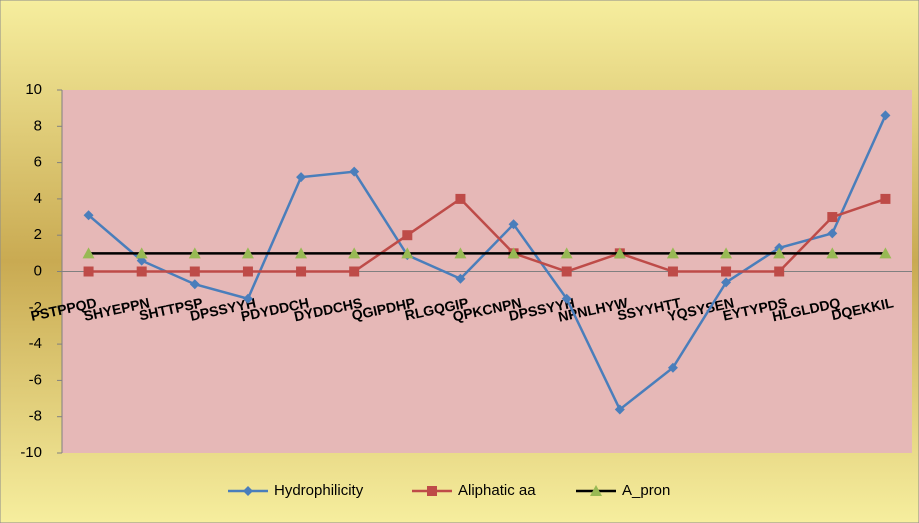  Describe the element at coordinates (38, 198) in the screenshot. I see `y-tick-label: 4` at that location.